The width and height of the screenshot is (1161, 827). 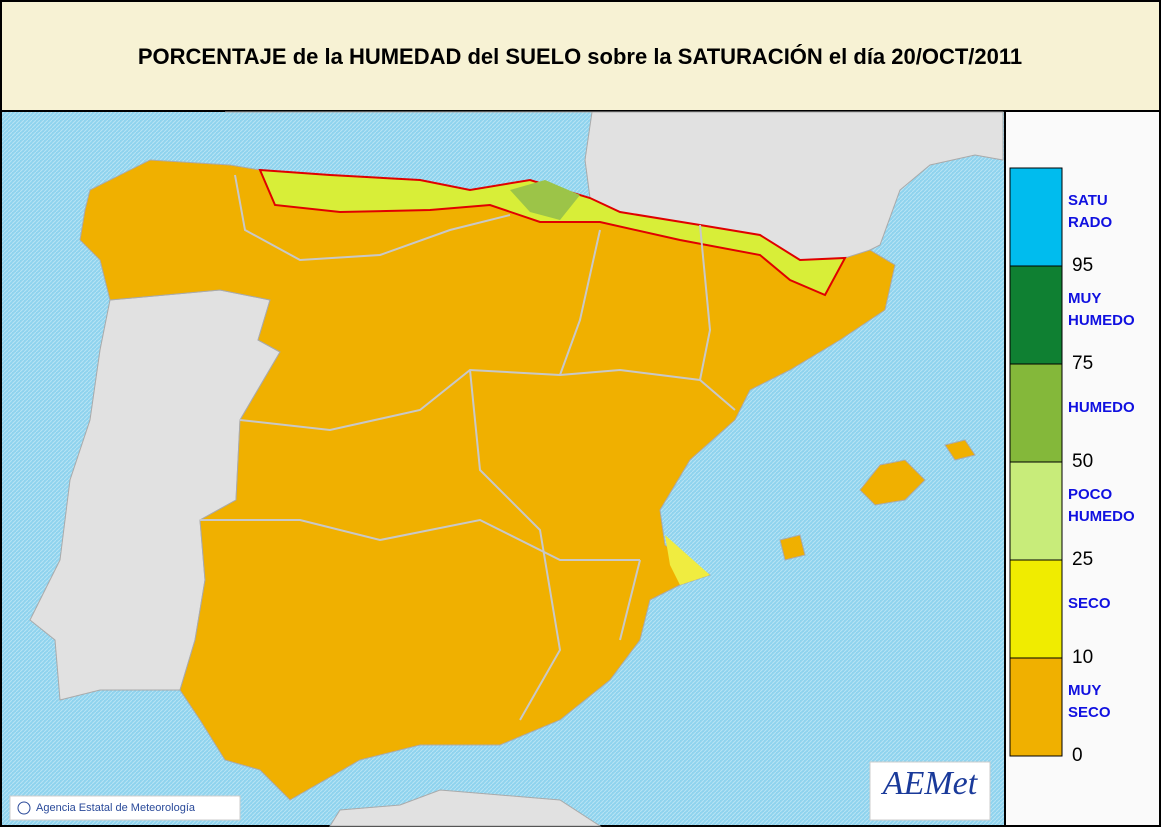 What do you see at coordinates (116, 808) in the screenshot?
I see `credit: Agencia Estatal de Meteorología` at bounding box center [116, 808].